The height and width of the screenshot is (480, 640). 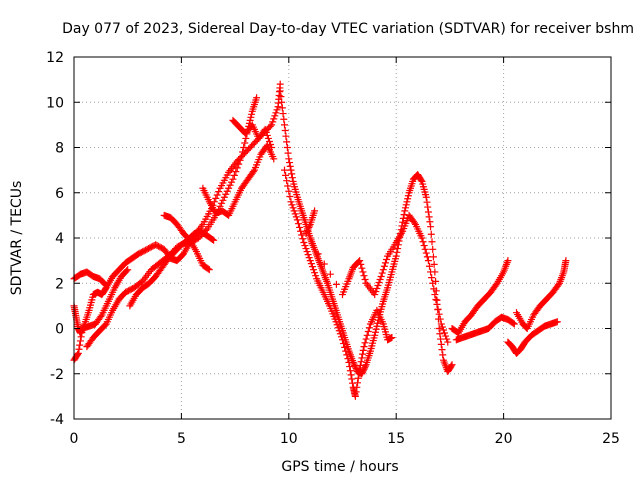 What do you see at coordinates (17, 238) in the screenshot?
I see `y-axis-title: SDTVAR / TECUs` at bounding box center [17, 238].